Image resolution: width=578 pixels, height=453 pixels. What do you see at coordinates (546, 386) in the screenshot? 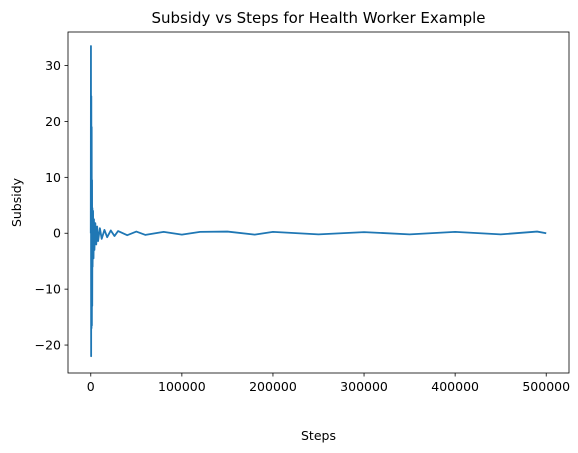
I see `x-tick-label-5: 500000` at bounding box center [546, 386].